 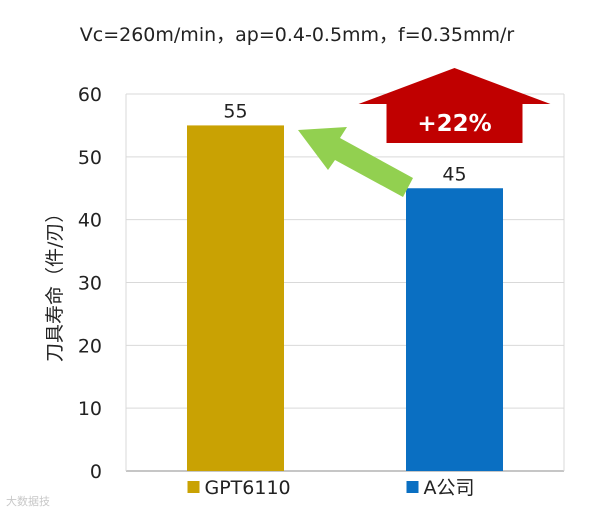 What do you see at coordinates (235, 111) in the screenshot?
I see `data-label: 55` at bounding box center [235, 111].